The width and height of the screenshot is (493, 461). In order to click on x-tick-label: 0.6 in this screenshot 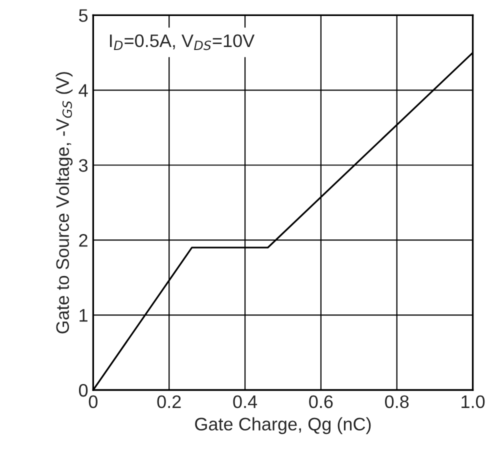, I will do `click(321, 401)`.